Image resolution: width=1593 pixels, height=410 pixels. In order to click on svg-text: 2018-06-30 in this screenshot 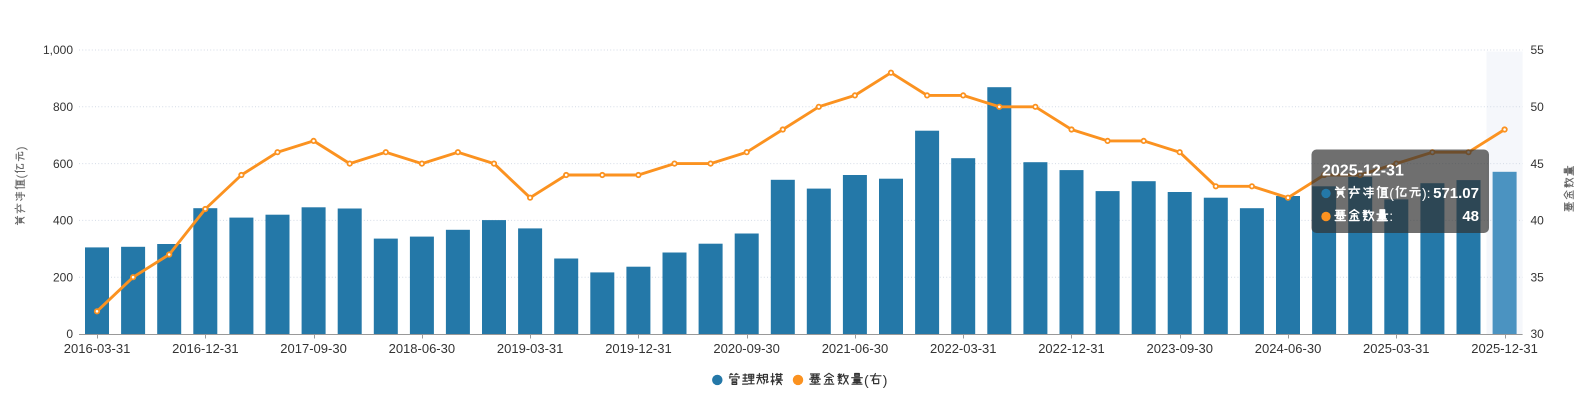, I will do `click(422, 348)`.